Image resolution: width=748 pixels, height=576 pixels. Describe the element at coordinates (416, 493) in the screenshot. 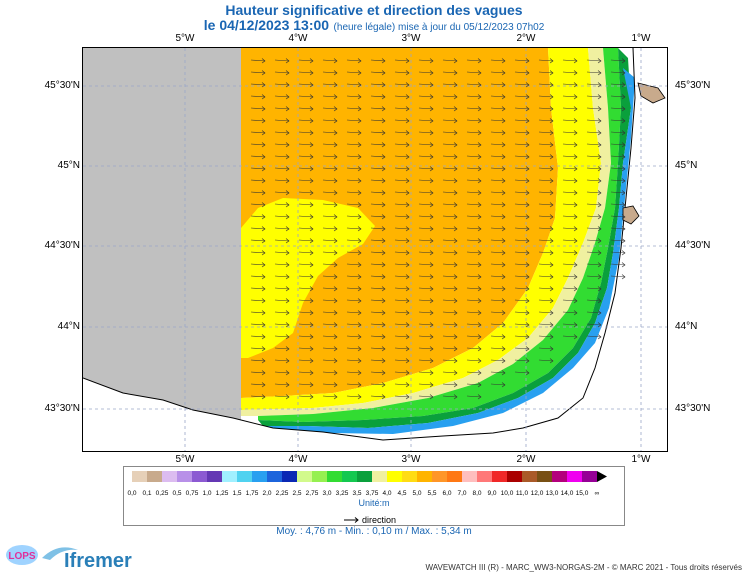

I see `legend-tick-label: 5,0` at that location.